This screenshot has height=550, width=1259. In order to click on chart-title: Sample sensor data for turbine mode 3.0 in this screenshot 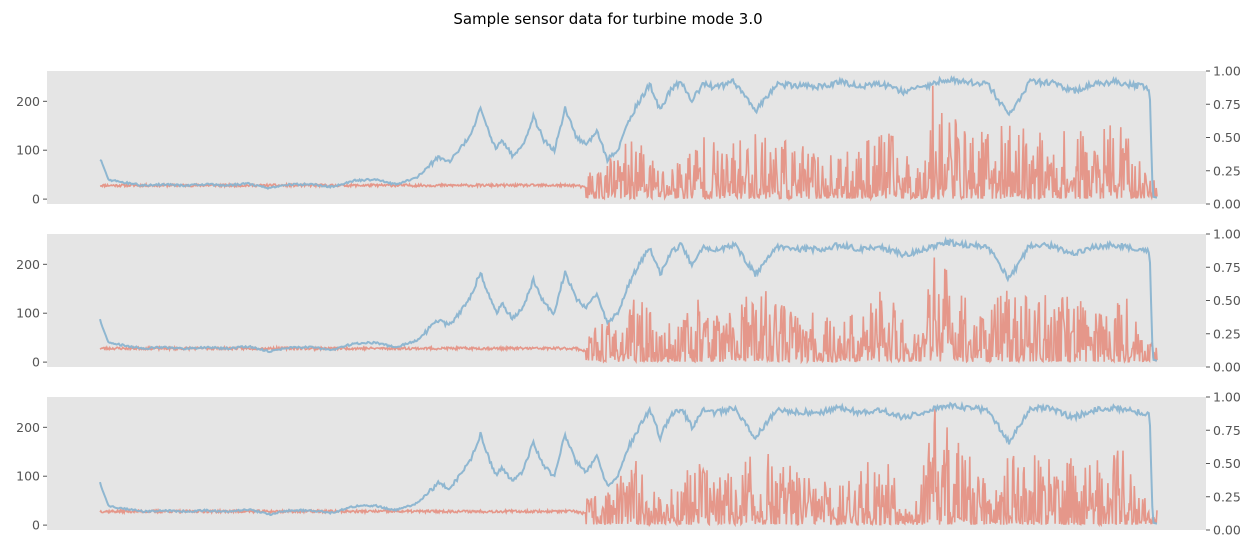, I will do `click(607, 19)`.